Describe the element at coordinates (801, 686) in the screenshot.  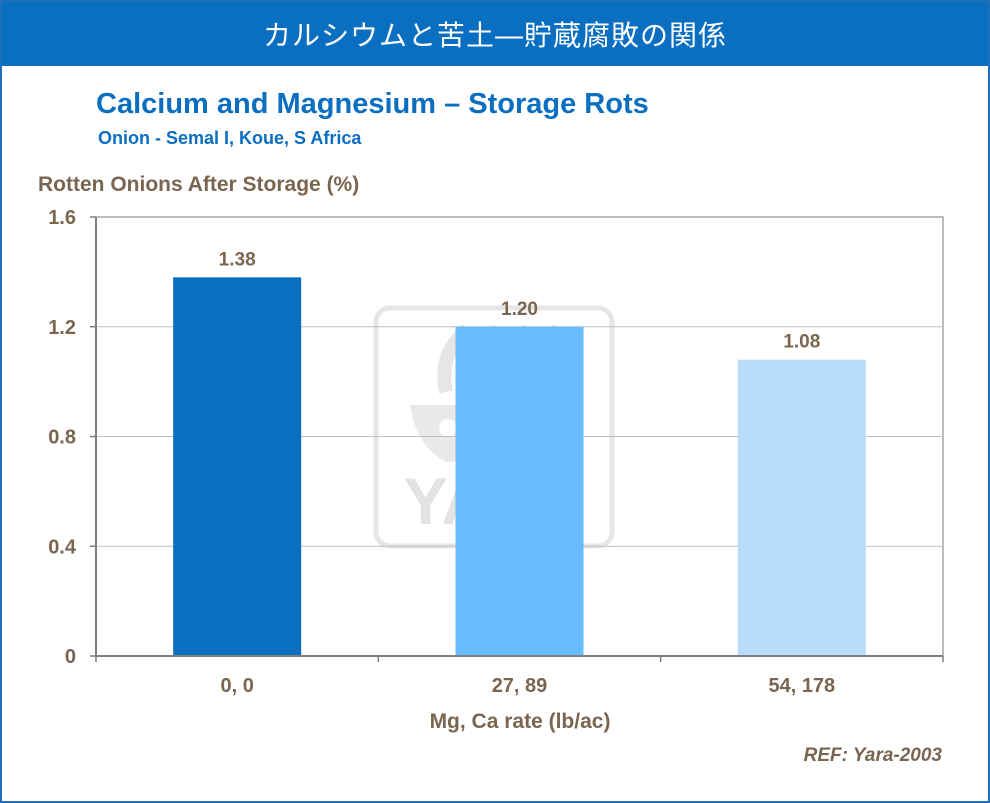
I see `x-tick-label: 54, 178` at that location.